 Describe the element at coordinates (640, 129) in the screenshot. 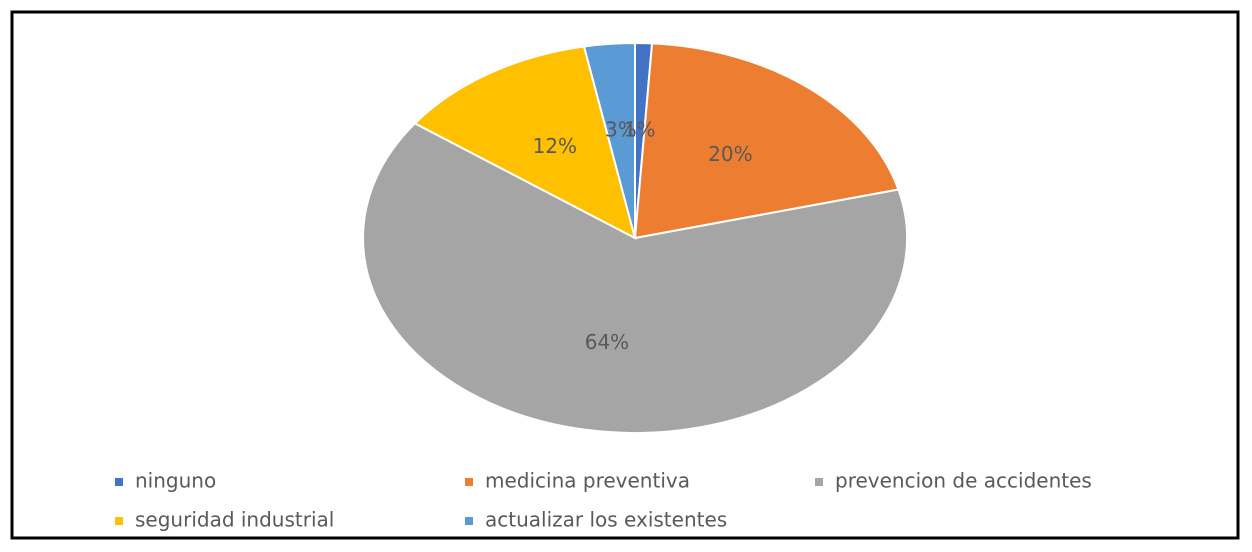

I see `data-label: 1%` at that location.